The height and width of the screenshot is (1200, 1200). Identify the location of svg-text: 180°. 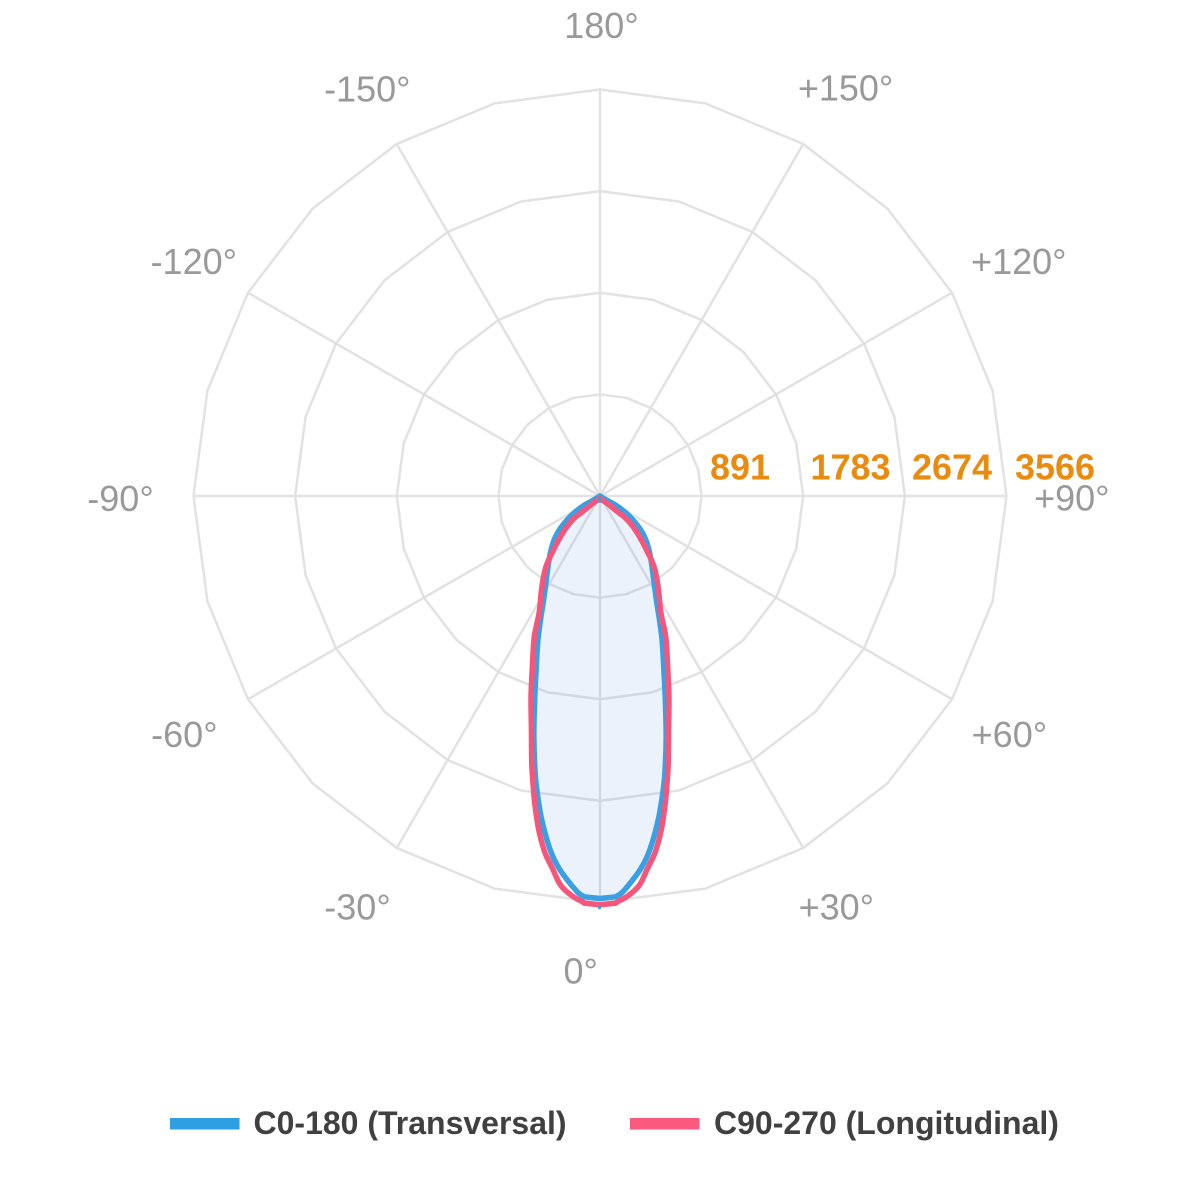
(601, 25).